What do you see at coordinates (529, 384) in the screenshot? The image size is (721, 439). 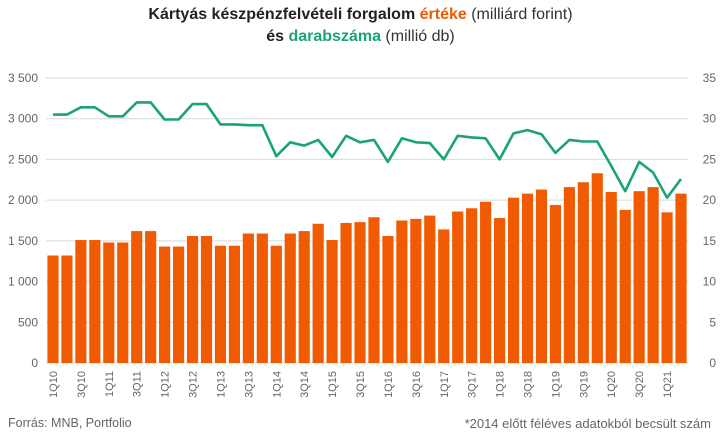 I see `x-tick-label: 3Q18` at bounding box center [529, 384].